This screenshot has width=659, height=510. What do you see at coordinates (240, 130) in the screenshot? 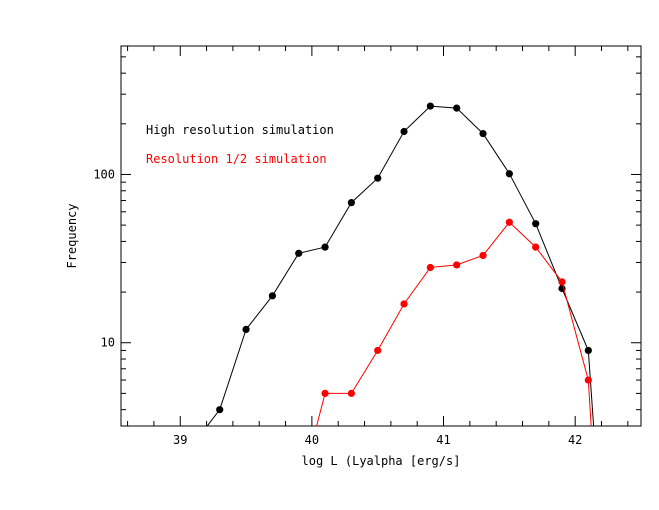
I see `legend-label-high-resolution: High resolution simulation` at bounding box center [240, 130].